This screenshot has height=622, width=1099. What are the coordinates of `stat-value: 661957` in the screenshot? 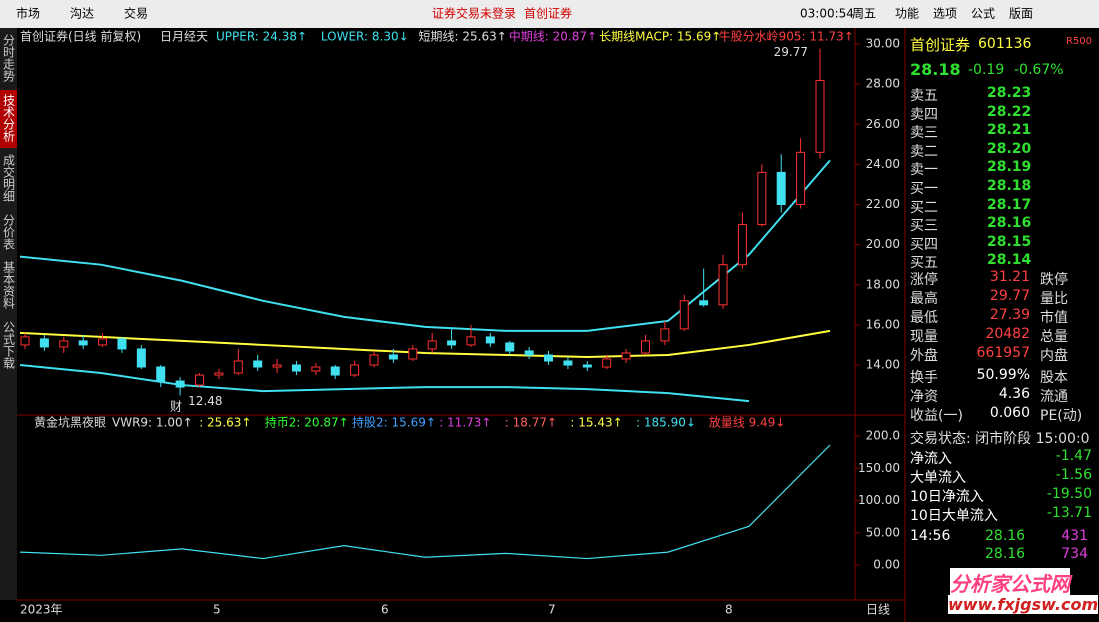 It's located at (1003, 353).